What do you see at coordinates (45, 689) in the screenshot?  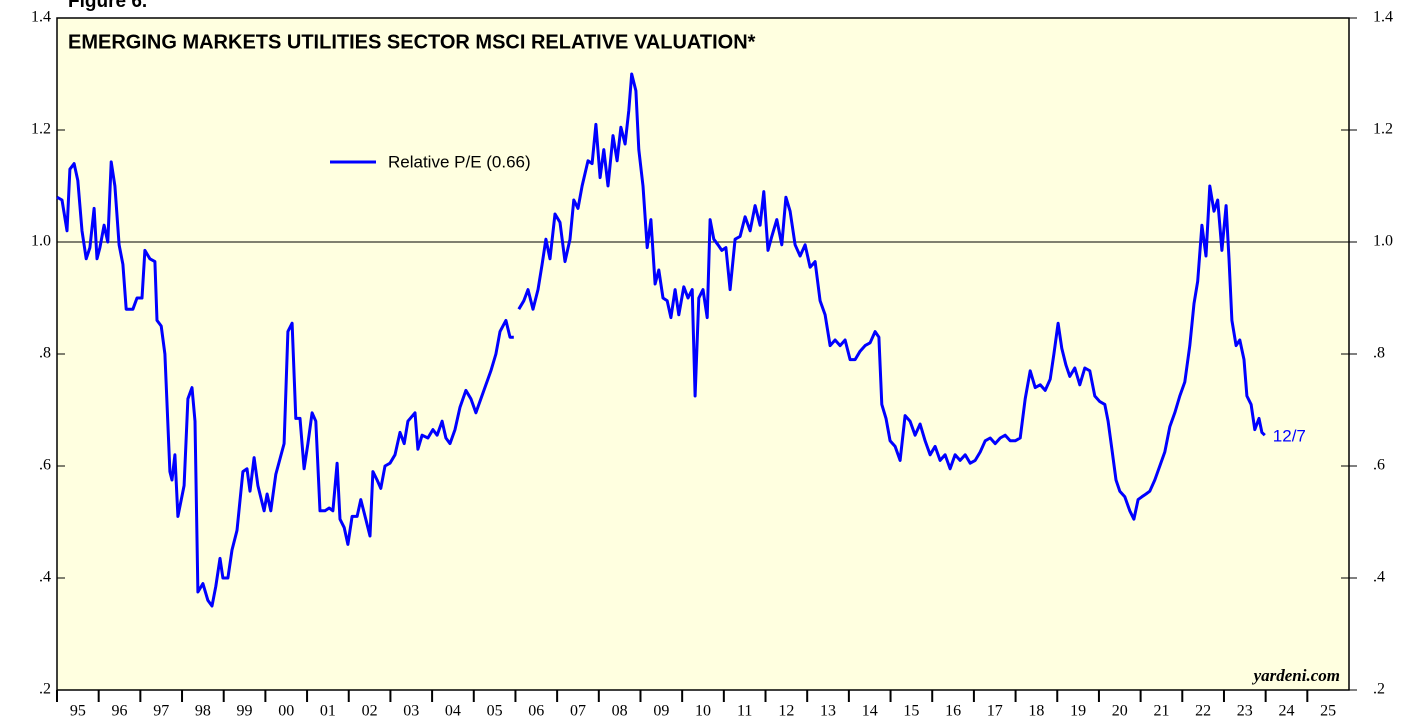 I see `y-tick-label: .2` at bounding box center [45, 689].